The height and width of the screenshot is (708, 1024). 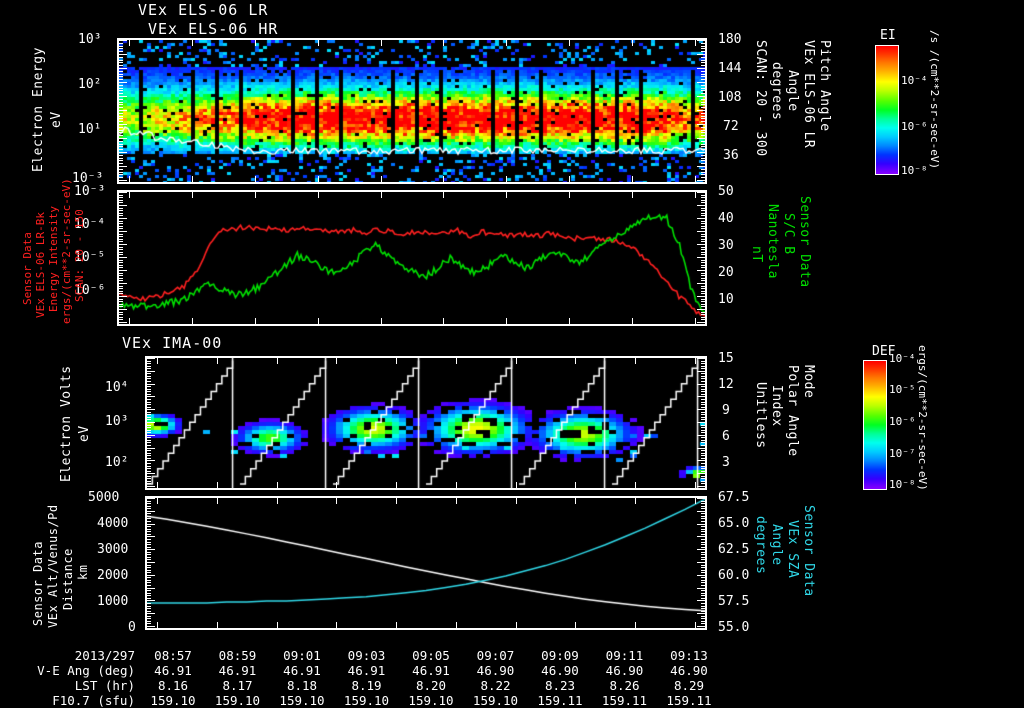 I want to click on p3-y2tick-3: 6, so click(x=726, y=436).